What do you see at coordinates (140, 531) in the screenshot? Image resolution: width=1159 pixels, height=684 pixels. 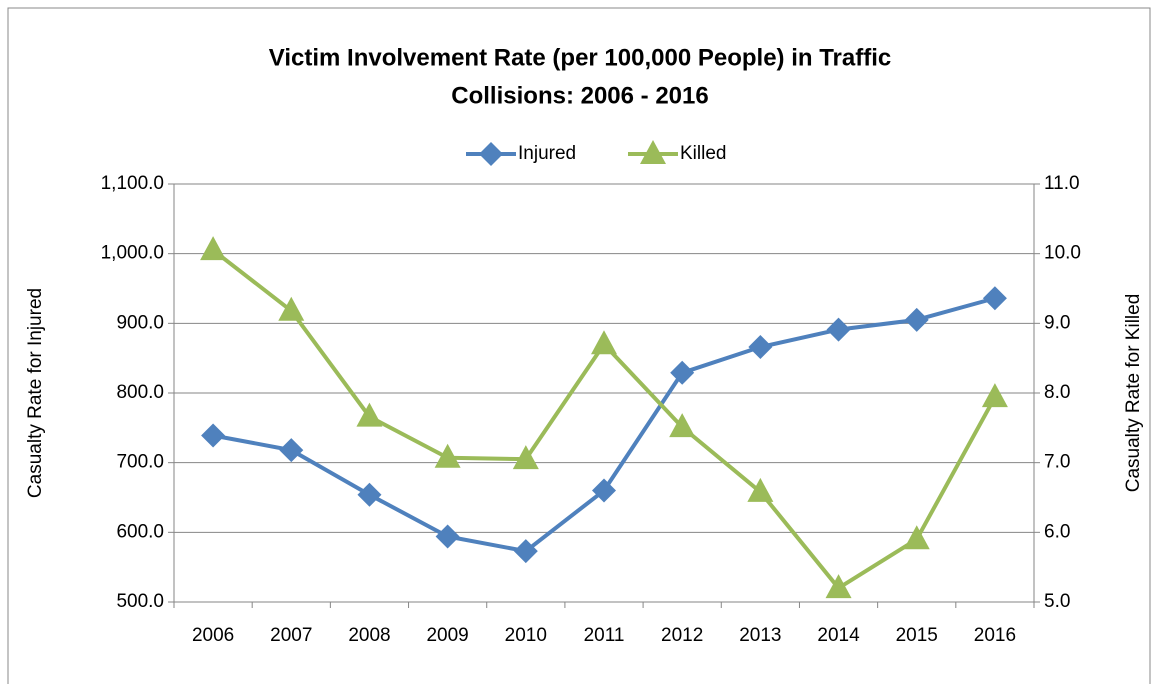 I see `y-tick-label: 600.0` at bounding box center [140, 531].